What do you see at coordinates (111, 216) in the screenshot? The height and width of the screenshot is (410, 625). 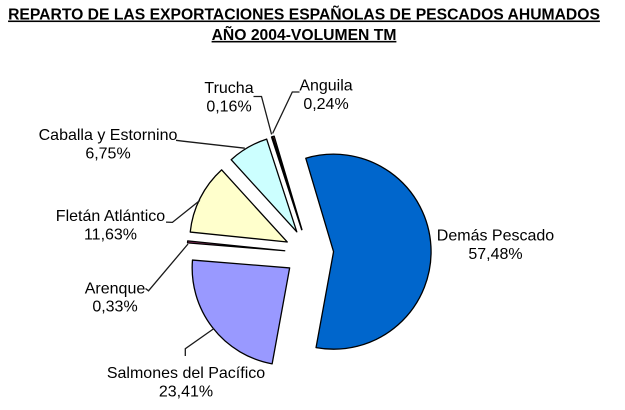 I see `svg-text: Fletán Atlántico` at bounding box center [111, 216].